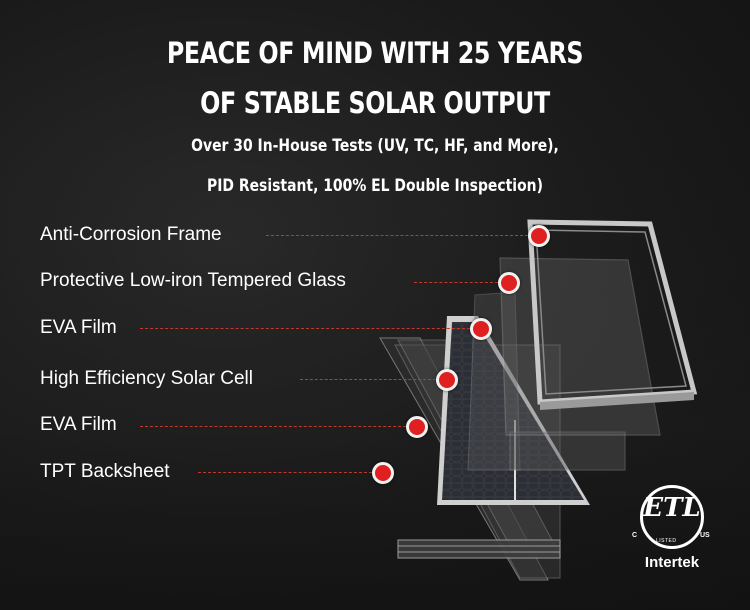 This screenshot has height=610, width=750. Describe the element at coordinates (397, 235) in the screenshot. I see `leader-line-frame` at that location.